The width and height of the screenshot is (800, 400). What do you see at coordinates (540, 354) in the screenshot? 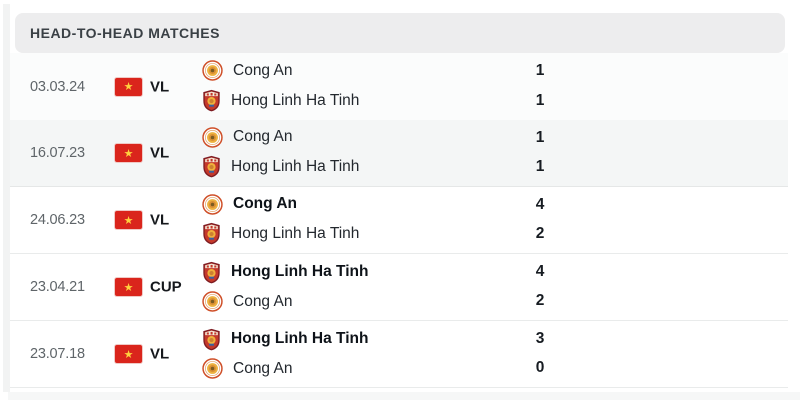
I see `scores-column: 3 0` at bounding box center [540, 354].